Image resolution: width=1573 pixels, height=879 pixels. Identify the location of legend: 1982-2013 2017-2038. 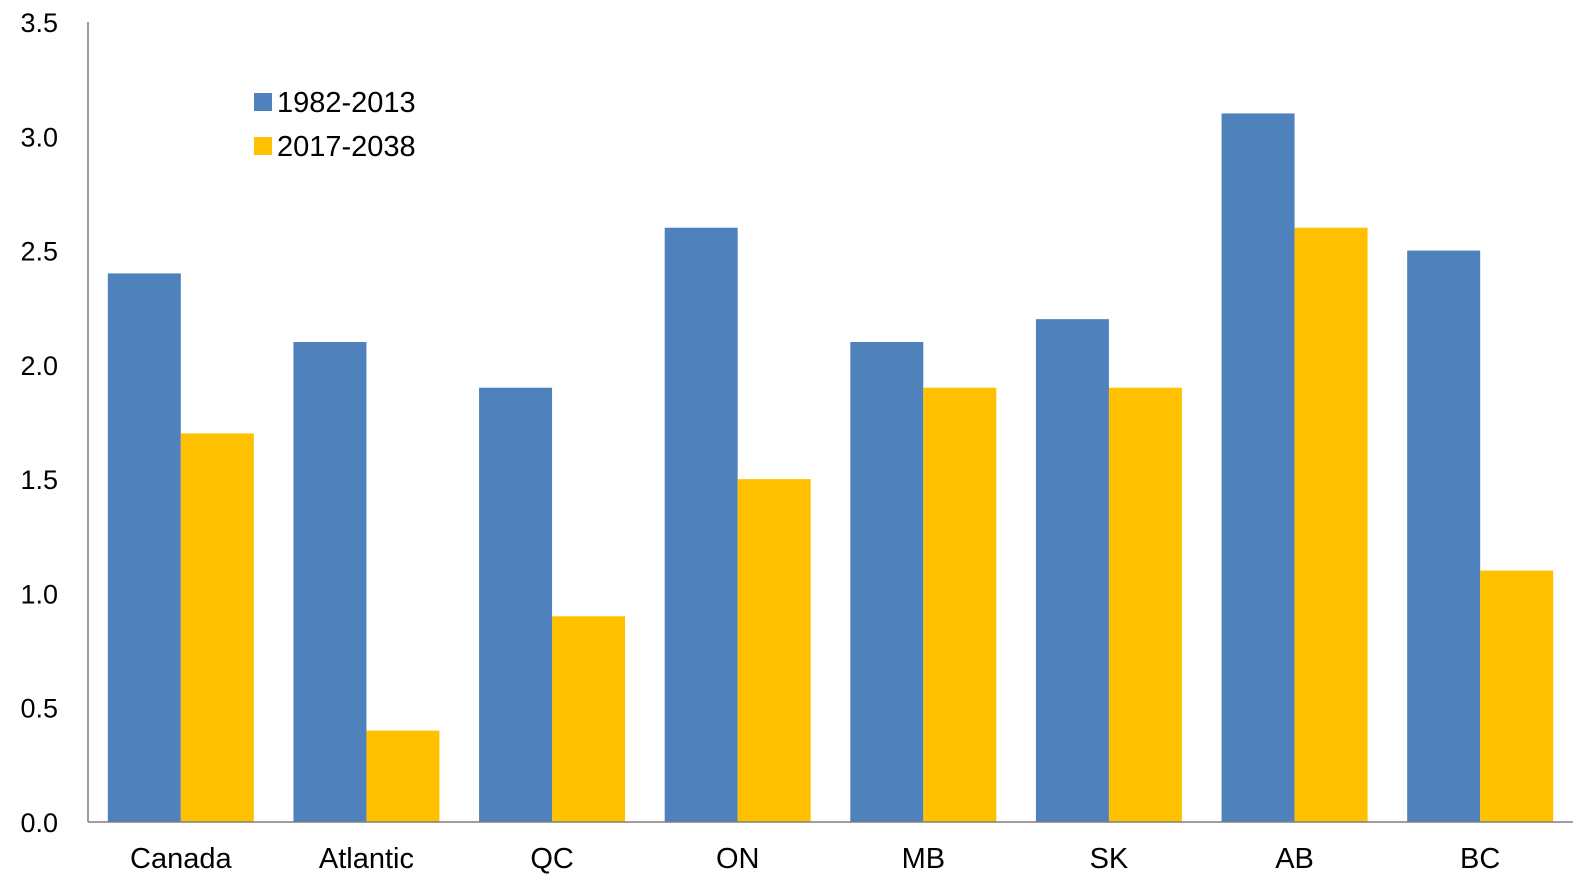
(335, 125).